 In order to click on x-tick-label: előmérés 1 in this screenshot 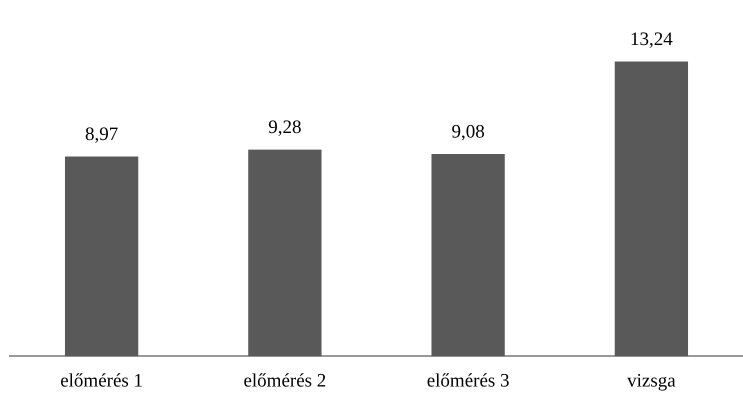, I will do `click(102, 381)`.